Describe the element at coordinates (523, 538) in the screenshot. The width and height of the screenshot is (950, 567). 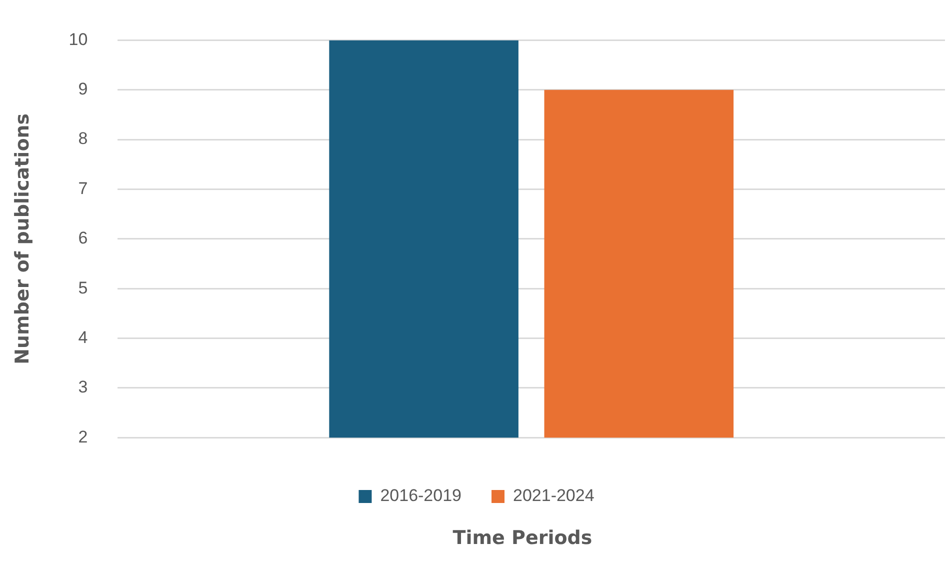
I see `x-axis-title: Time Periods` at that location.